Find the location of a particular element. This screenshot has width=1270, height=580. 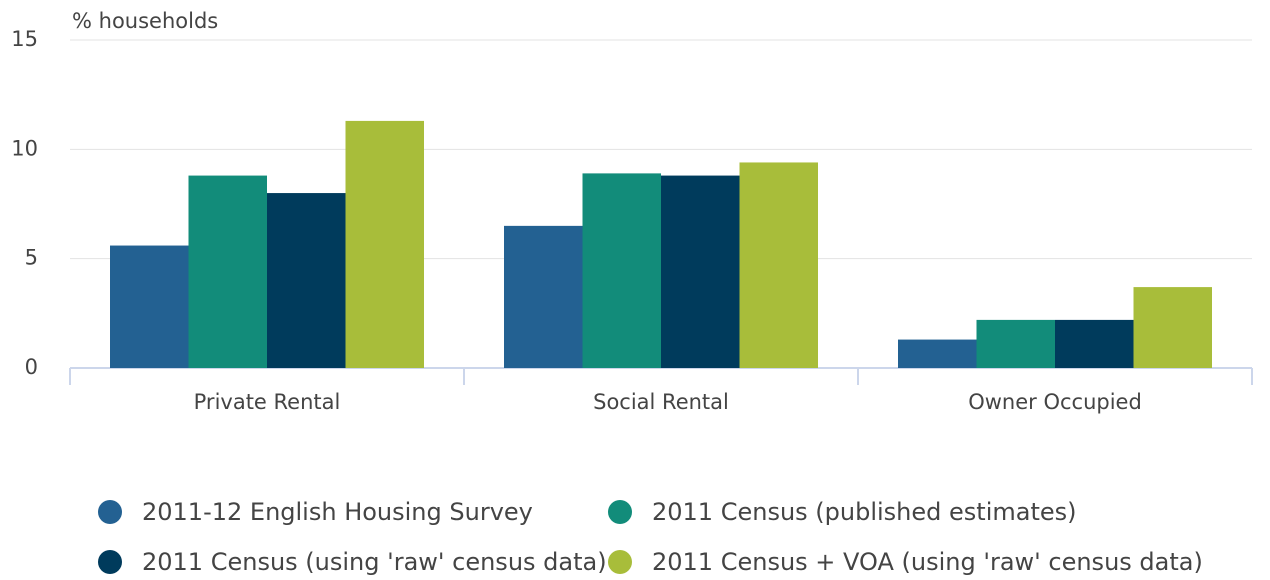

x-tick-label: Private Rental is located at coordinates (267, 402).